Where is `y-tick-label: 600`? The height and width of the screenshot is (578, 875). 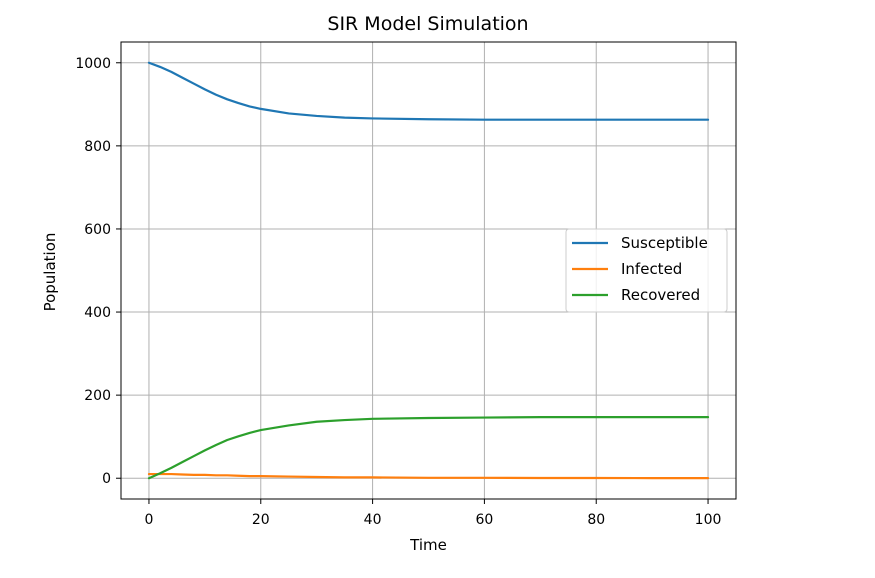
y-tick-label: 600 is located at coordinates (97, 230).